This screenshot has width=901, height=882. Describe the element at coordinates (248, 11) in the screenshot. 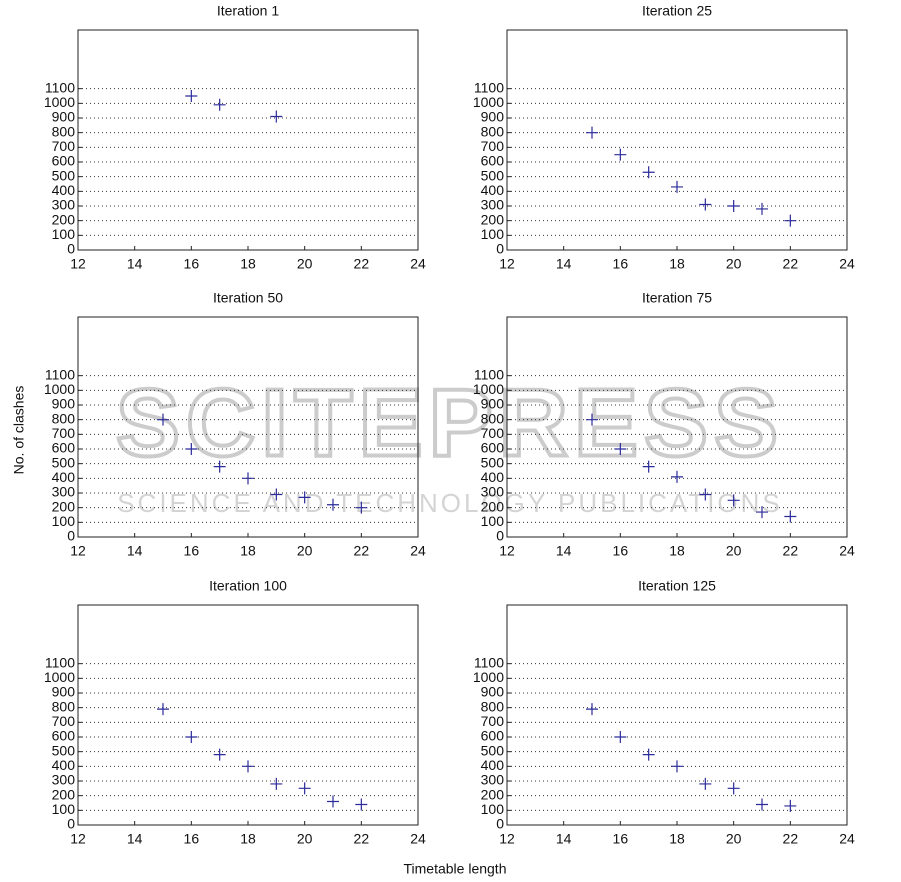

I see `chart-title: Iteration 1` at that location.